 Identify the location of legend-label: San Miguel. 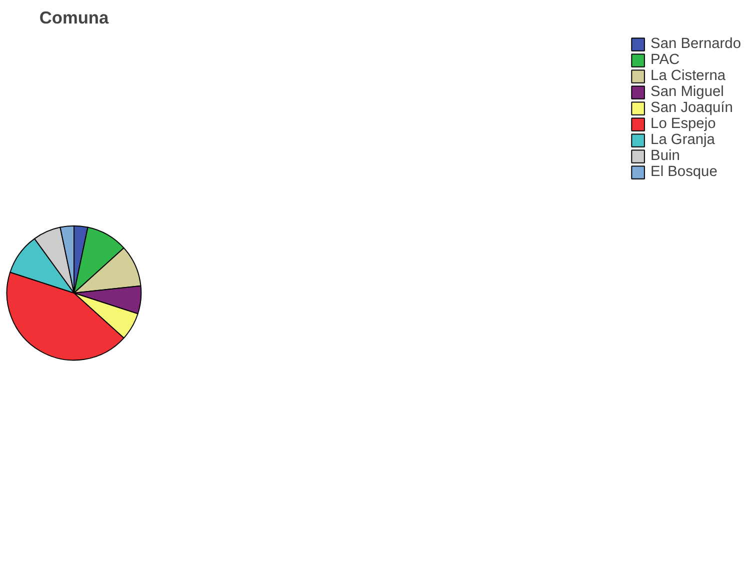
(687, 92).